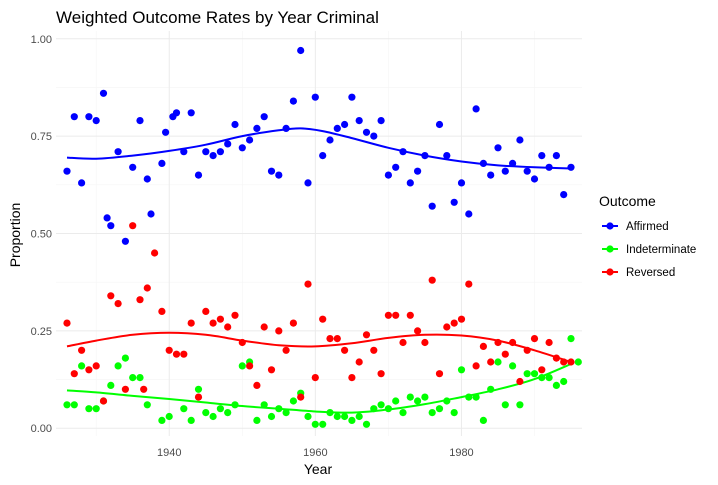 Image resolution: width=718 pixels, height=485 pixels. Describe the element at coordinates (41, 332) in the screenshot. I see `y-tick-label: 0.25` at that location.